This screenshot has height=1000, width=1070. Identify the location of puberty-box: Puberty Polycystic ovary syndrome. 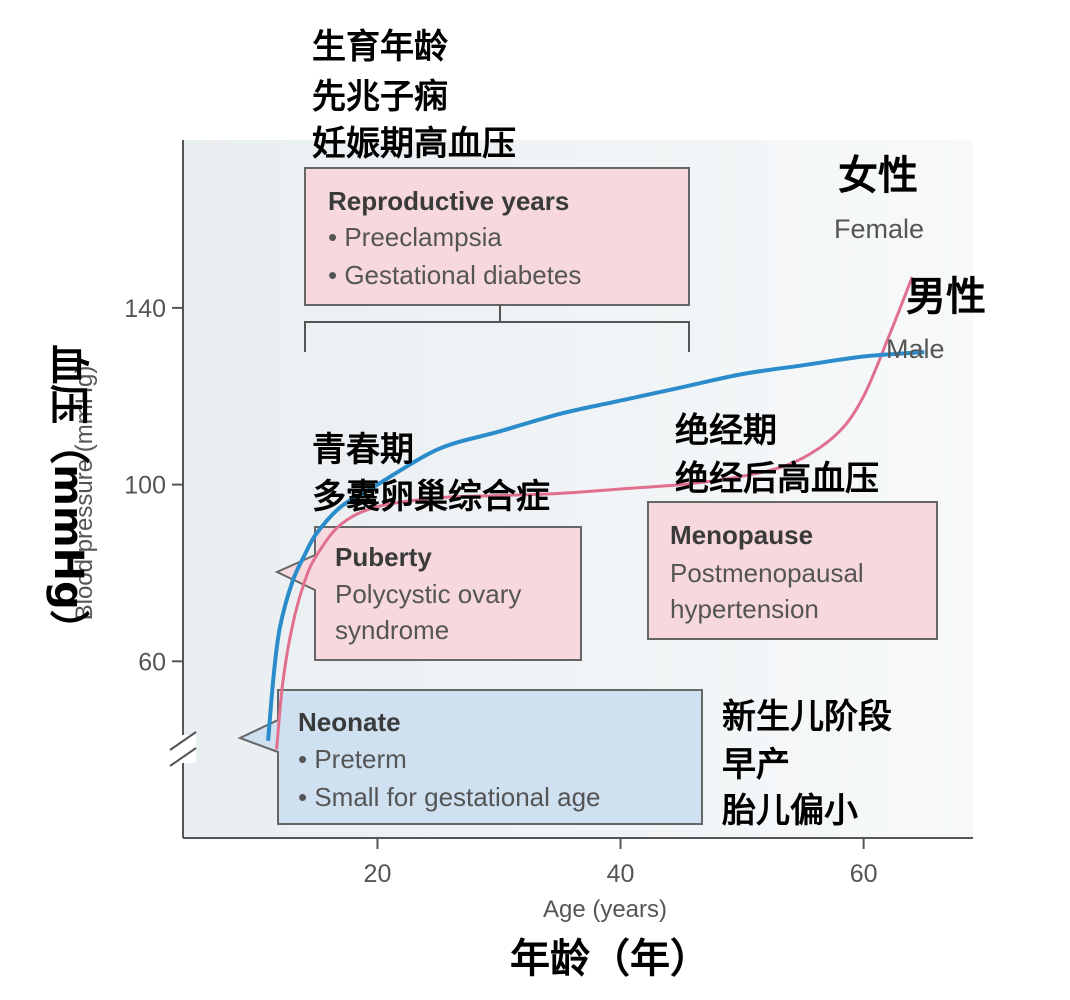
(428, 593).